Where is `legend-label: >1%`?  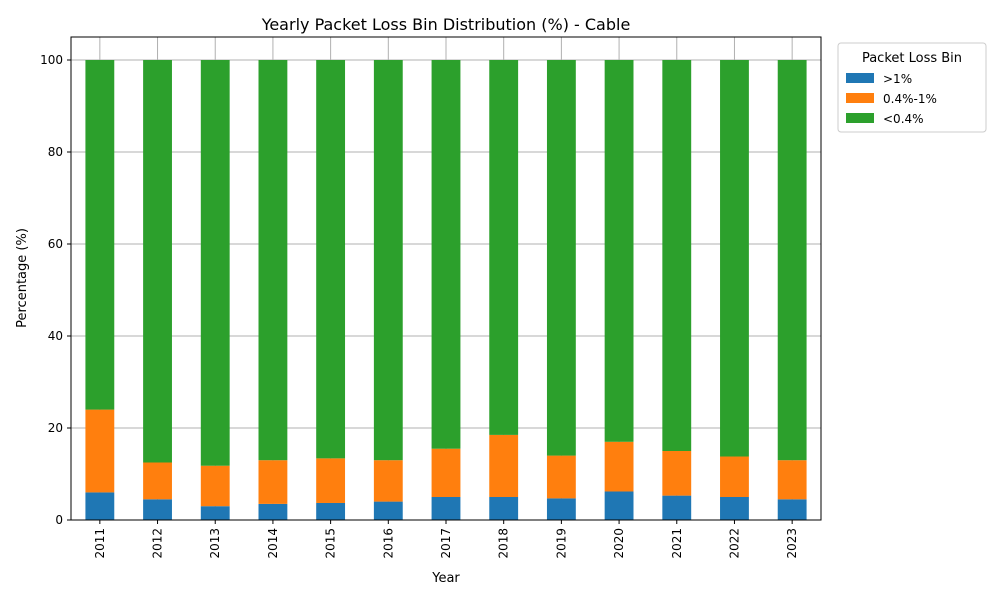 legend-label: >1% is located at coordinates (897, 79).